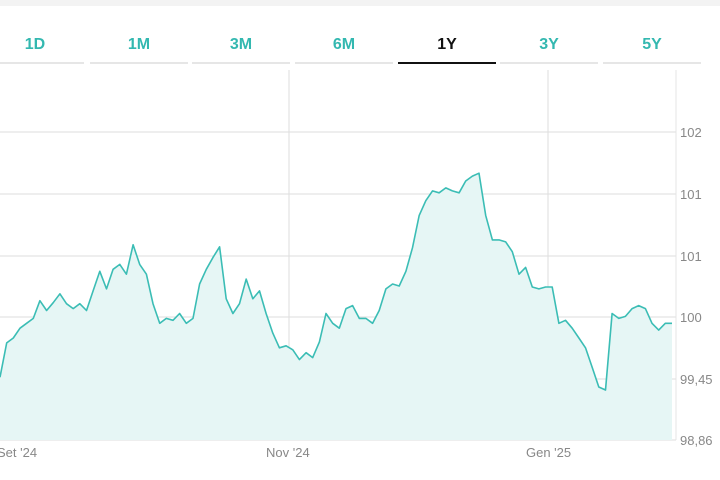 This screenshot has height=480, width=720. I want to click on tab-3y: 3Y, so click(549, 44).